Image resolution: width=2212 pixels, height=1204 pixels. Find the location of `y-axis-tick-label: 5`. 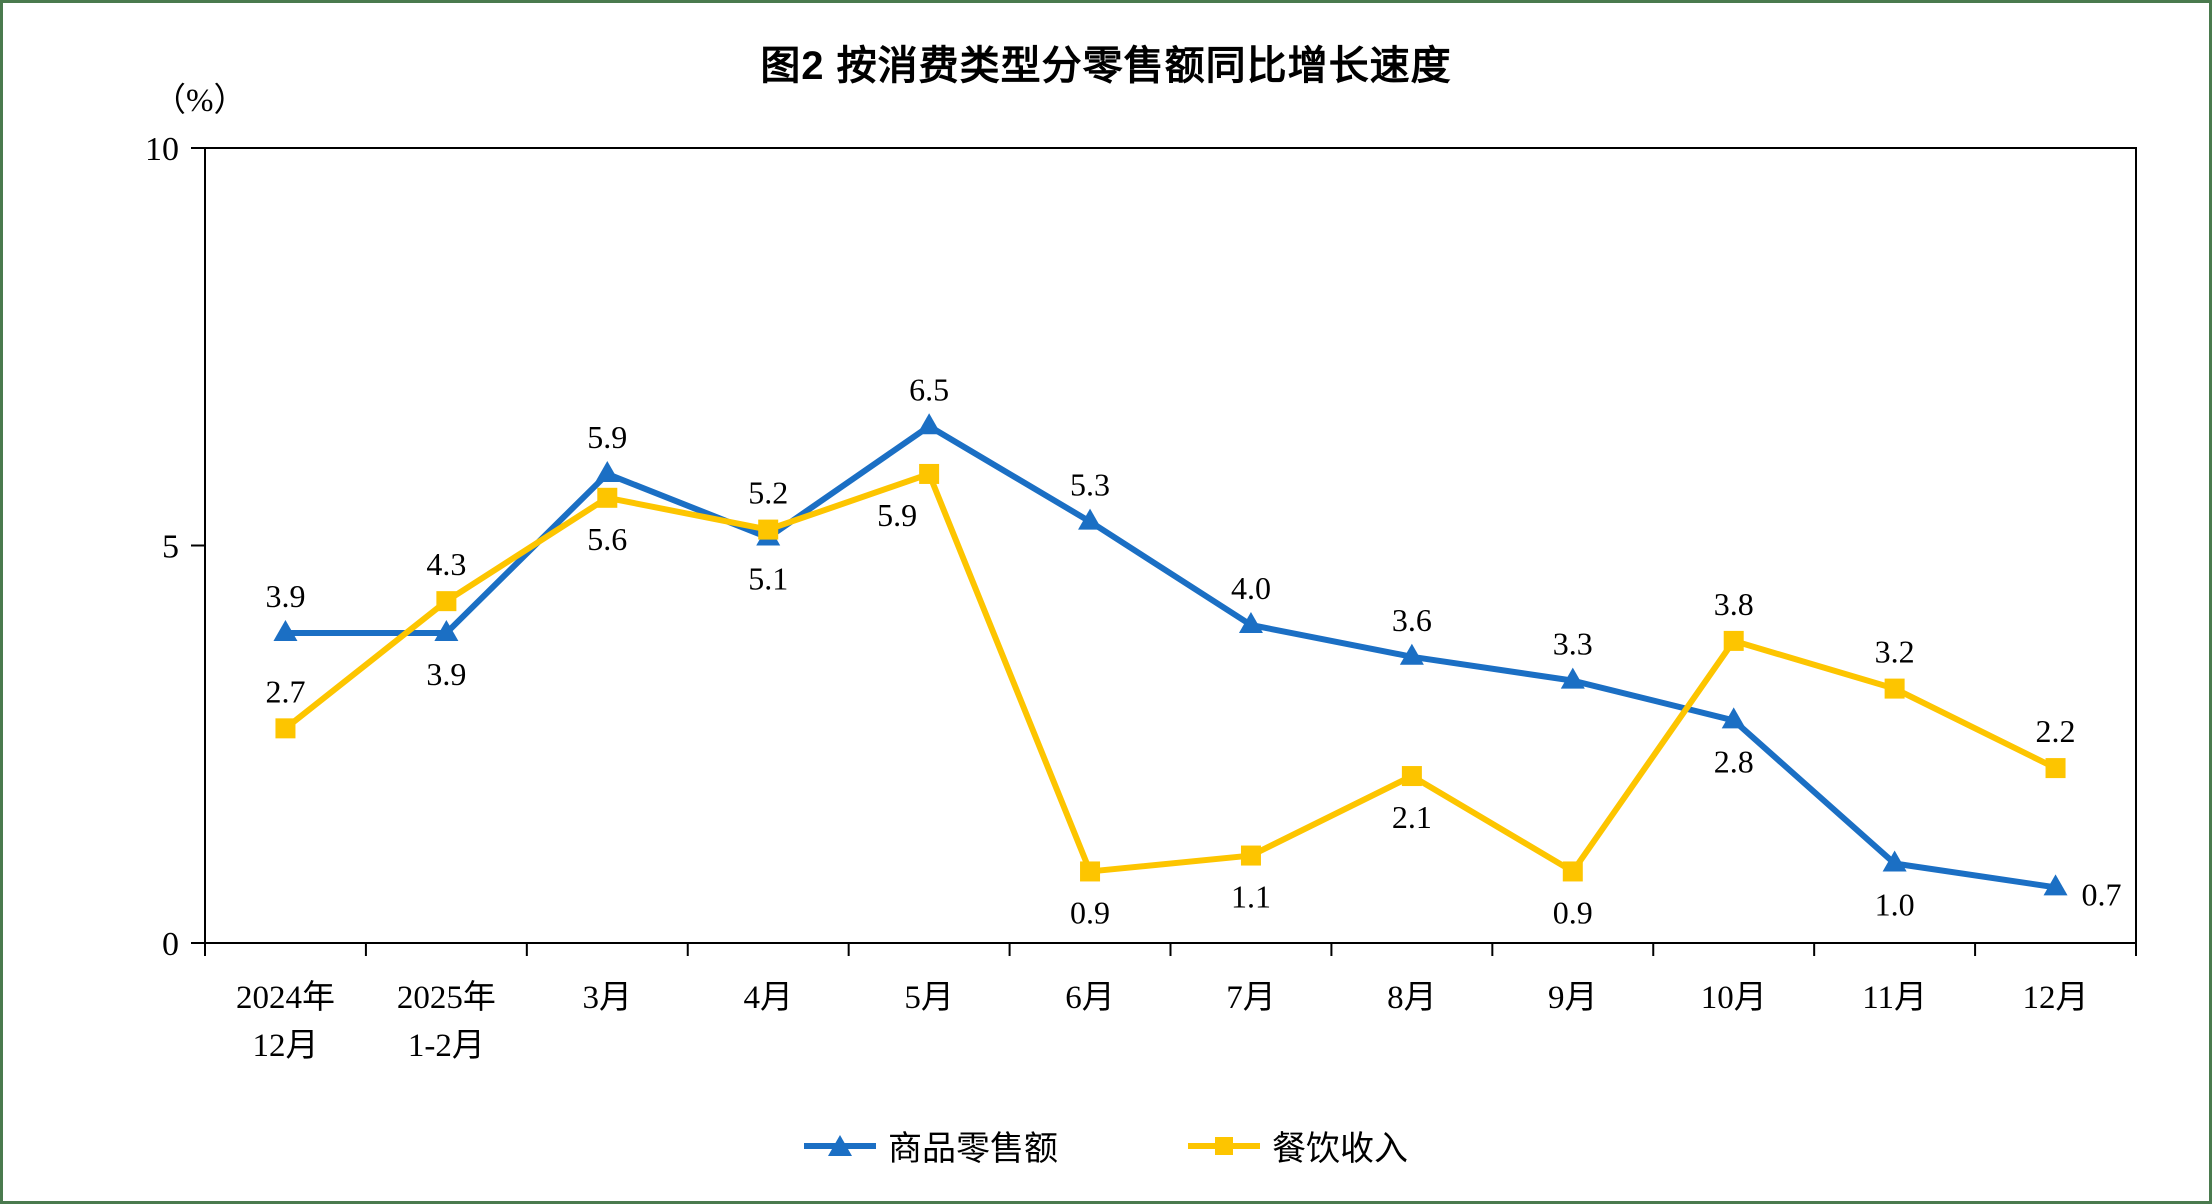

y-axis-tick-label: 5 is located at coordinates (170, 547).